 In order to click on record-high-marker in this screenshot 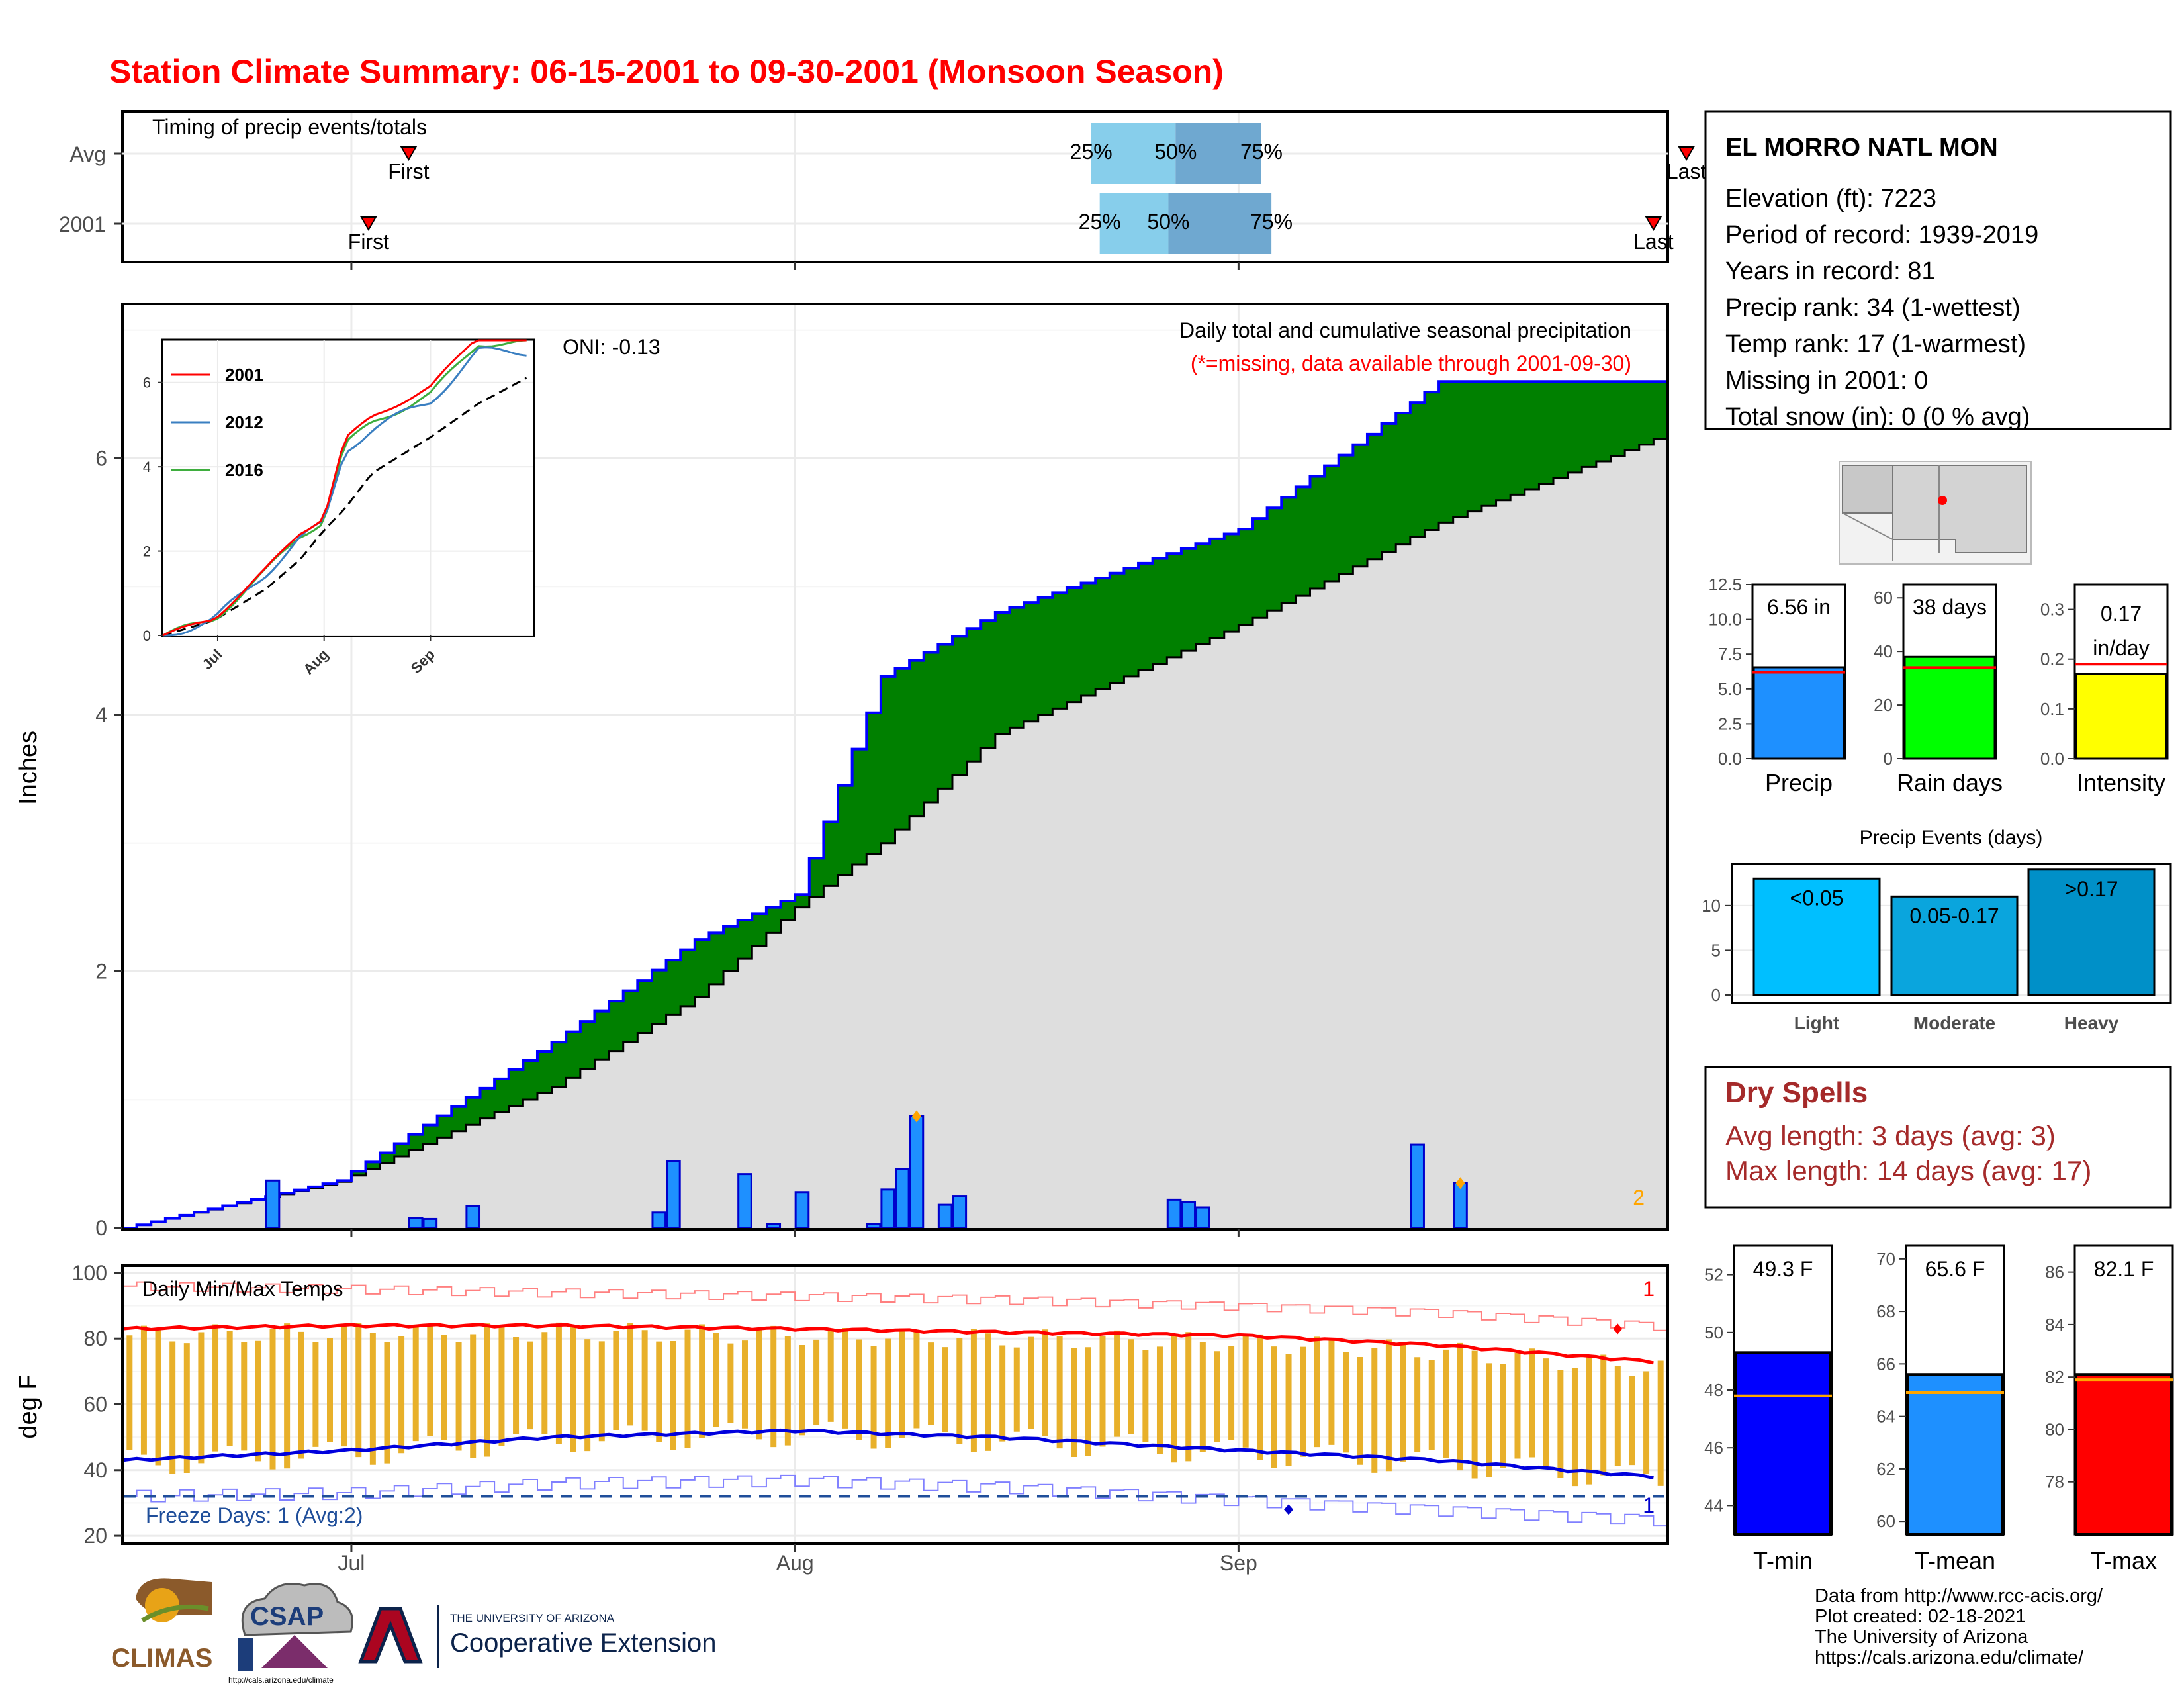, I will do `click(1618, 1329)`.